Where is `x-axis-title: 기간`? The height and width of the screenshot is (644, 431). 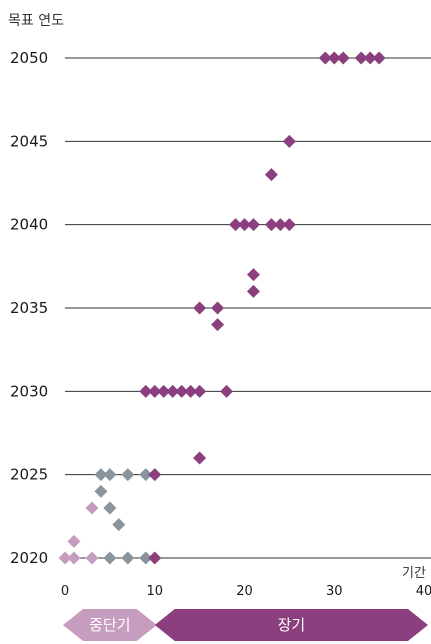 x-axis-title: 기간 is located at coordinates (414, 573).